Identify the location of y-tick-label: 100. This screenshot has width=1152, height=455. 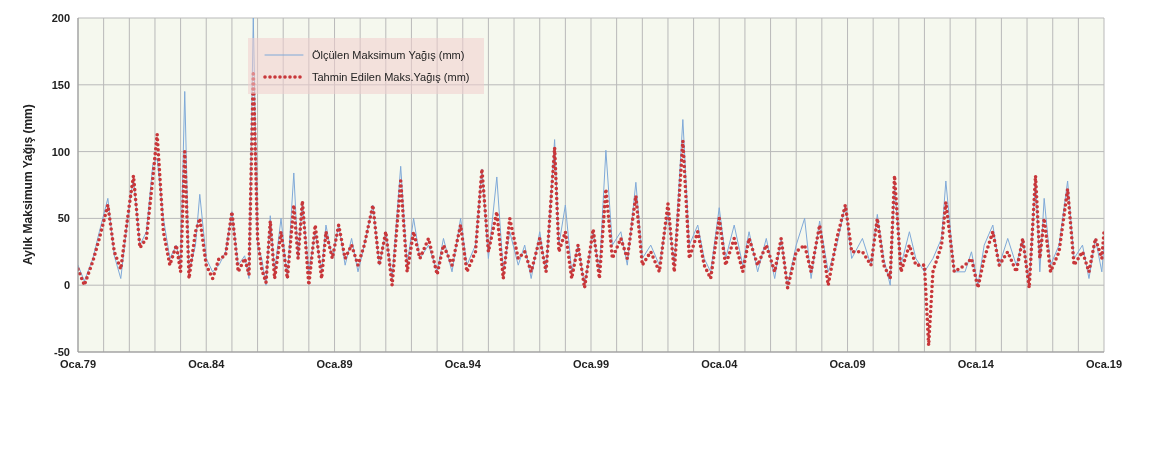
(60, 151).